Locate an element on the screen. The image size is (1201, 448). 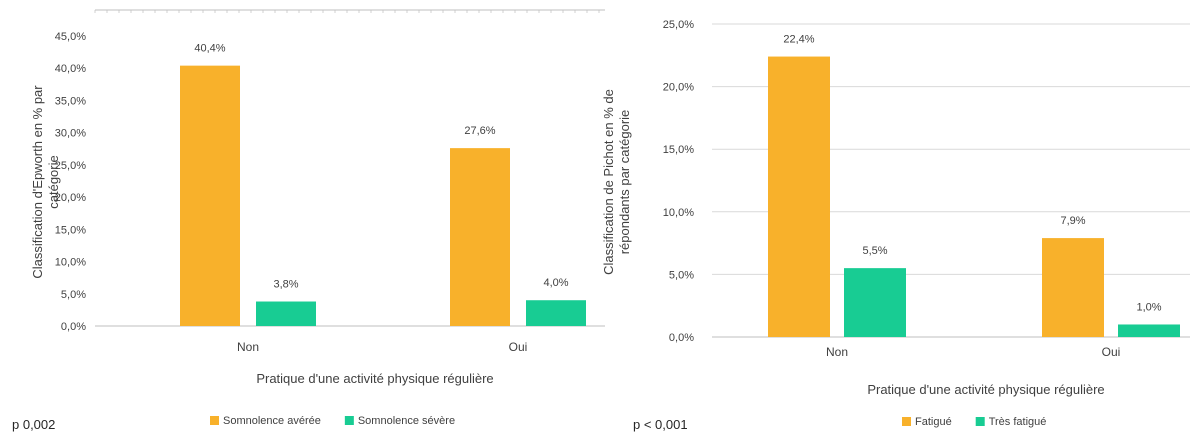
chart-1-y-tick-label: 25,0% is located at coordinates (70, 166).